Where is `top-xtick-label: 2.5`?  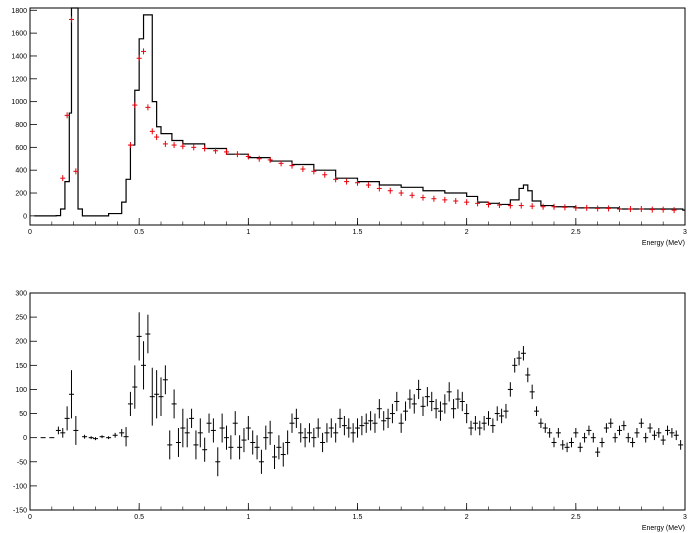 top-xtick-label: 2.5 is located at coordinates (576, 232).